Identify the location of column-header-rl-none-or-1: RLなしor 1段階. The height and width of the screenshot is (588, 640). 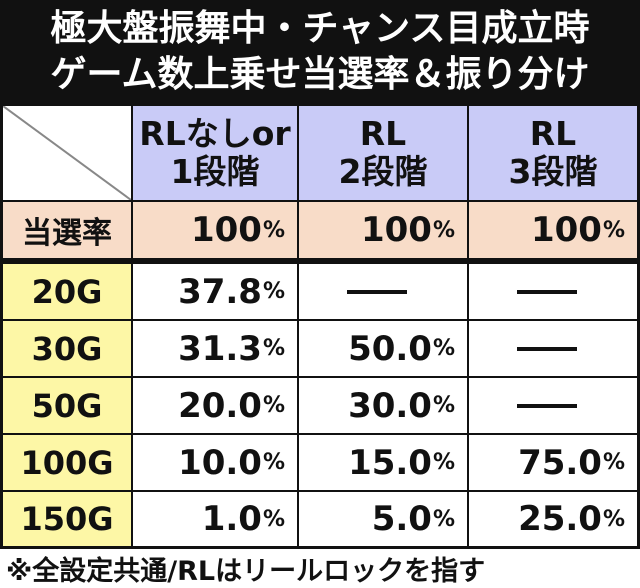
(215, 153).